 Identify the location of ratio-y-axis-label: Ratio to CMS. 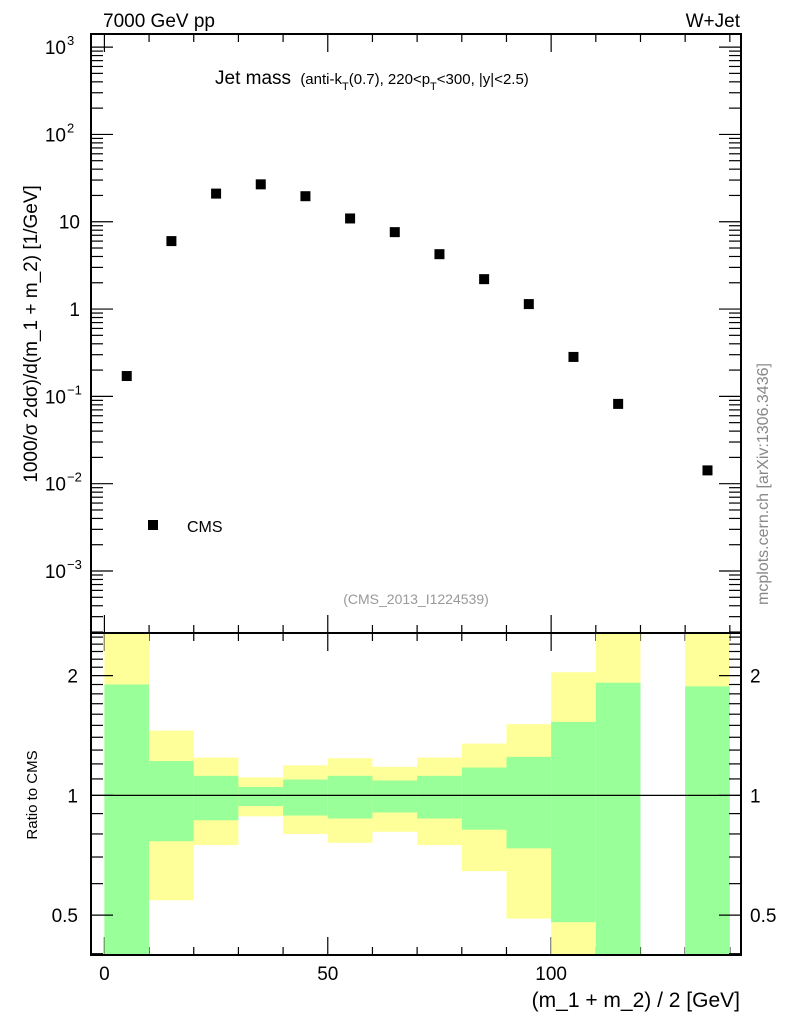
(32, 794).